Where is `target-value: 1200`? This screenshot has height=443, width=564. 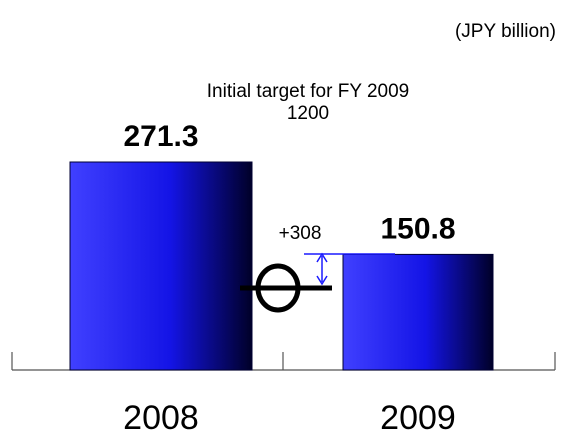 target-value: 1200 is located at coordinates (308, 113).